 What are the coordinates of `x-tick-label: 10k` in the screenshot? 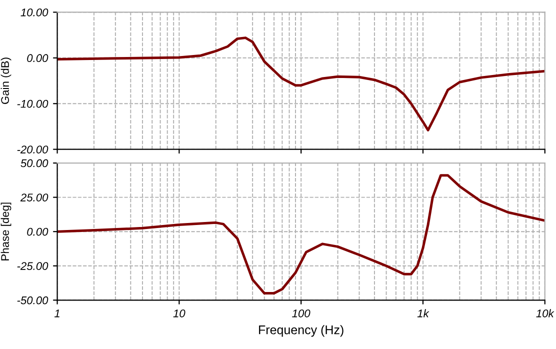 It's located at (545, 313).